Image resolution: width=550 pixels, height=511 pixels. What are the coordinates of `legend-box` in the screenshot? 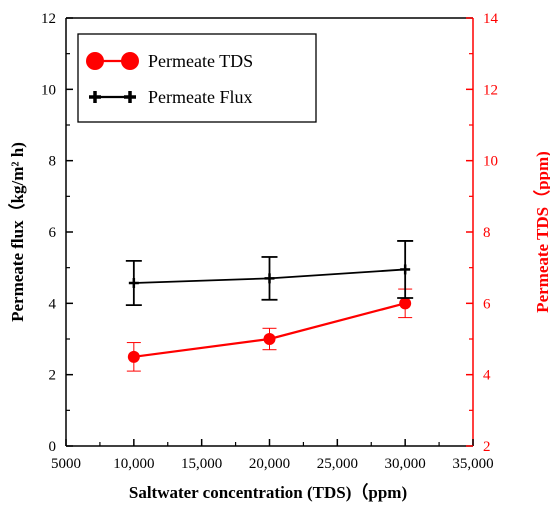 It's located at (197, 78).